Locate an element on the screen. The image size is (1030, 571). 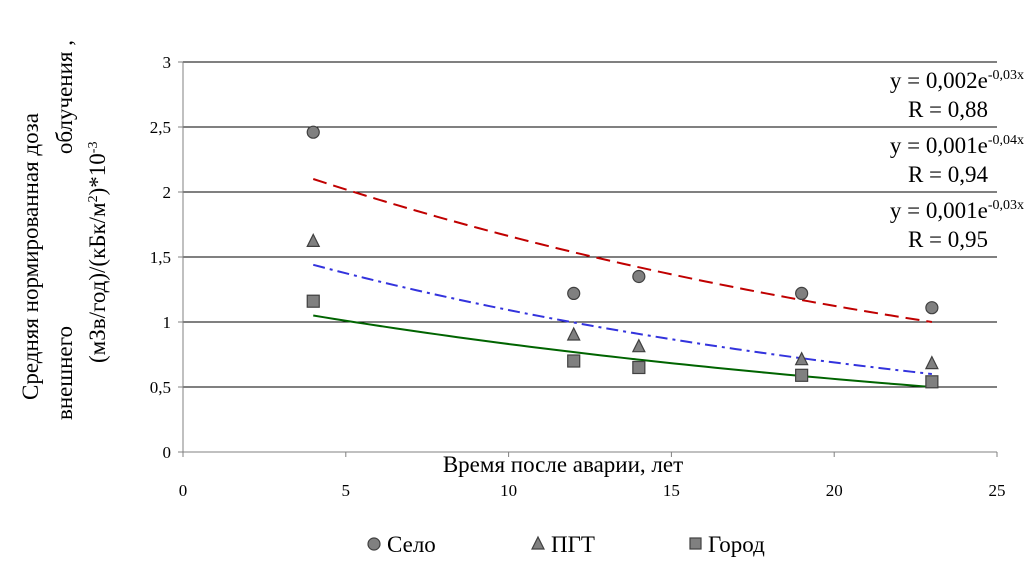
x-axis-title: Время после аварии, лет is located at coordinates (563, 464).